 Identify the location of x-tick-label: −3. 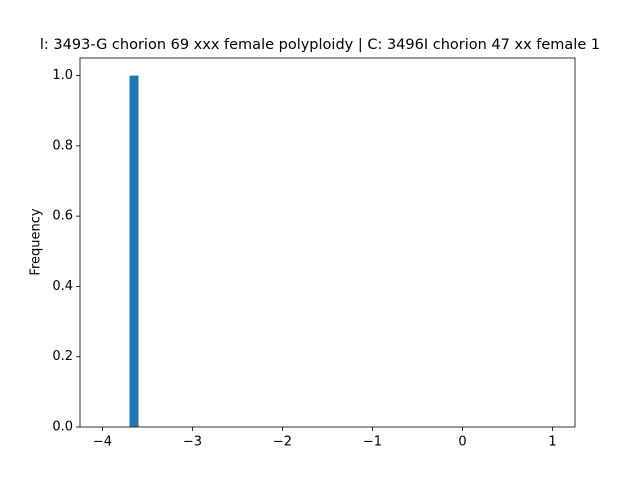
(192, 442).